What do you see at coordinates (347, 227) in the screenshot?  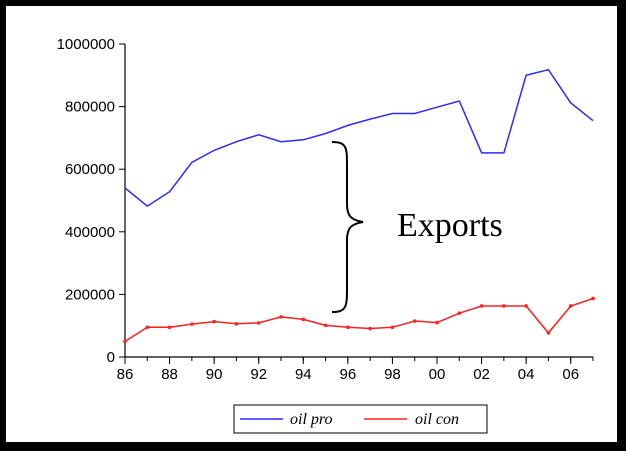 I see `curly-brace` at bounding box center [347, 227].